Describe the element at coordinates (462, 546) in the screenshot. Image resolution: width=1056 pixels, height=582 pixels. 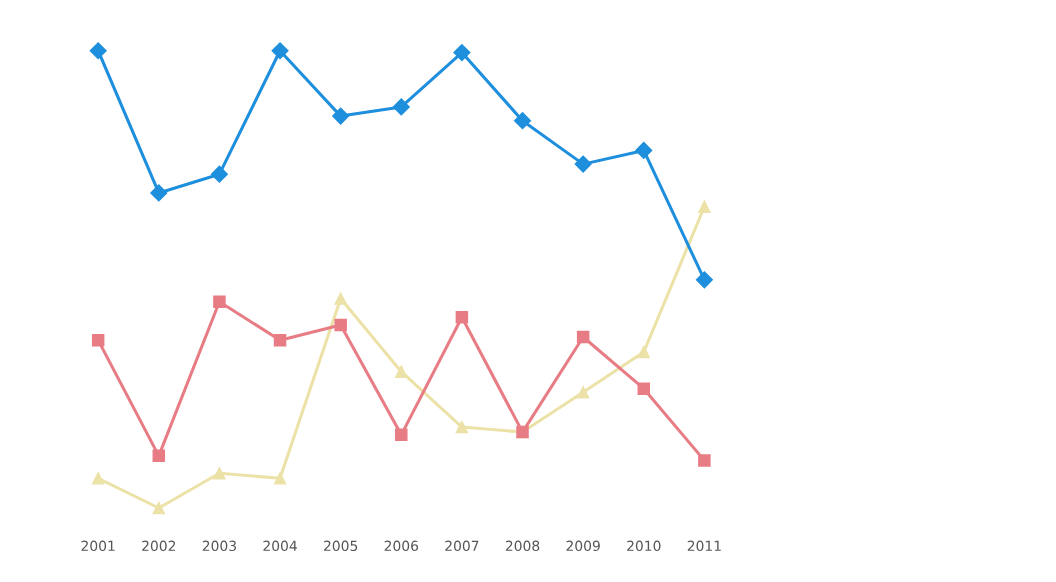
I see `x-tick-label: 2007` at that location.